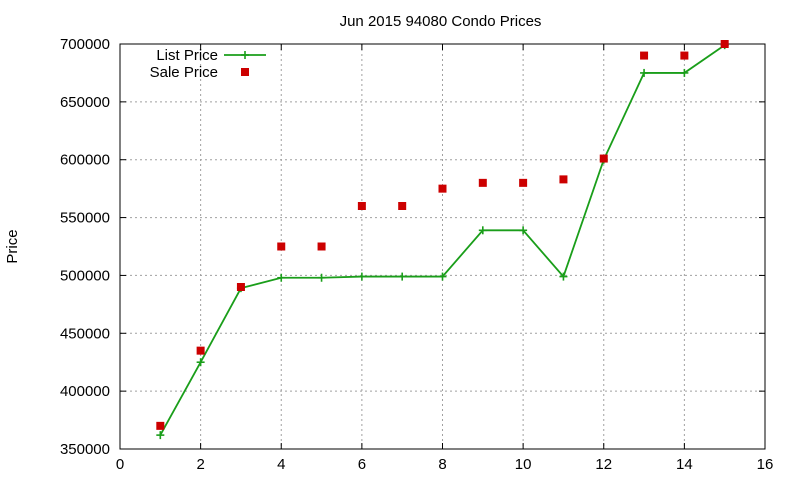  Describe the element at coordinates (120, 464) in the screenshot. I see `x-tick-label: 0` at that location.